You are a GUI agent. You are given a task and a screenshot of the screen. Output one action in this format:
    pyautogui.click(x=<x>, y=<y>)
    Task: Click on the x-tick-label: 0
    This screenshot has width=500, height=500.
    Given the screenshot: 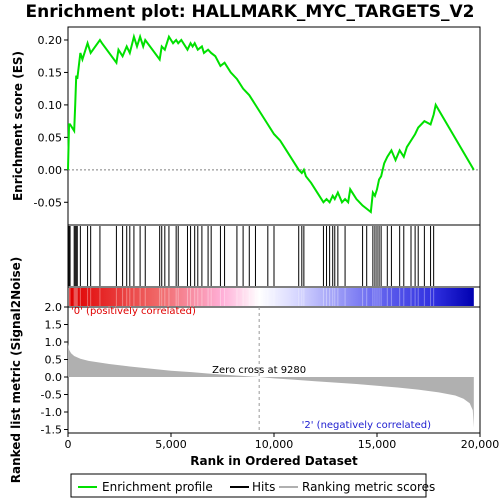 What is the action you would take?
    pyautogui.click(x=68, y=444)
    